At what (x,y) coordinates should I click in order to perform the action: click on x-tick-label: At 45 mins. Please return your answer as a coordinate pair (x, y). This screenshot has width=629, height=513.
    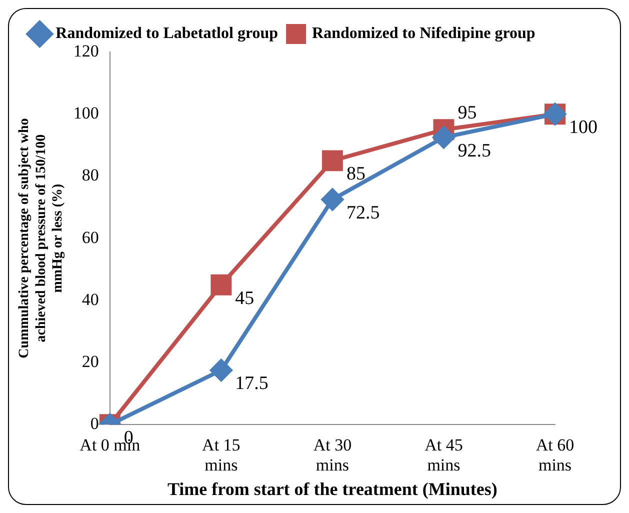
    Looking at the image, I should click on (443, 455).